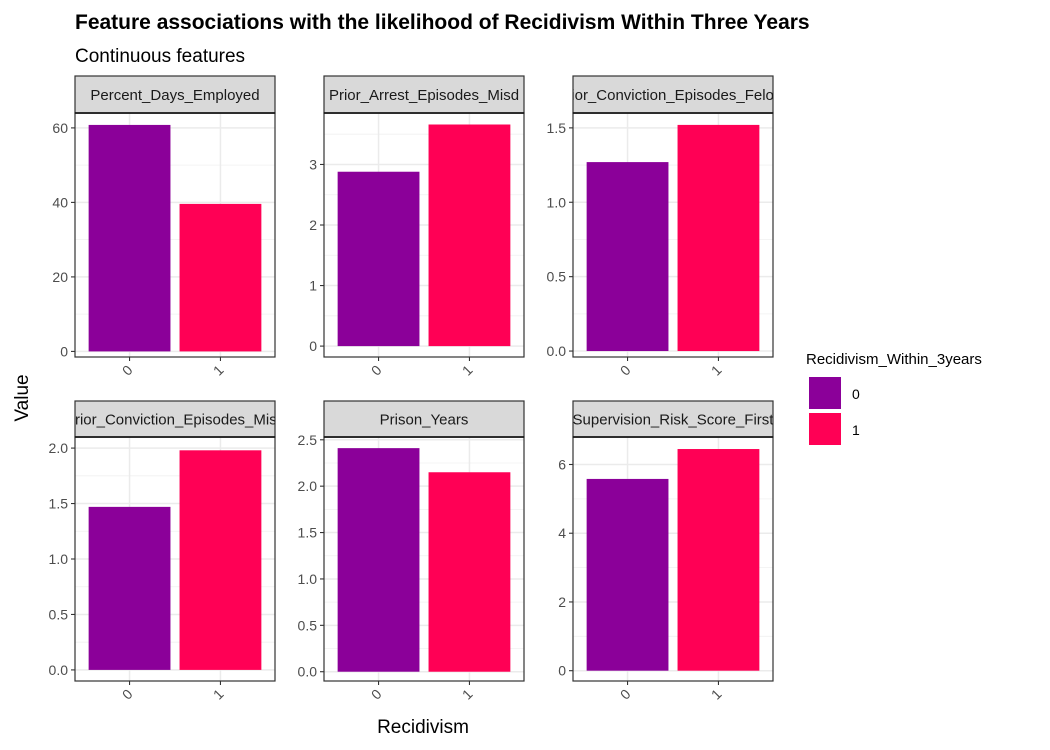  Describe the element at coordinates (313, 164) in the screenshot. I see `y-tick-label: 3` at that location.